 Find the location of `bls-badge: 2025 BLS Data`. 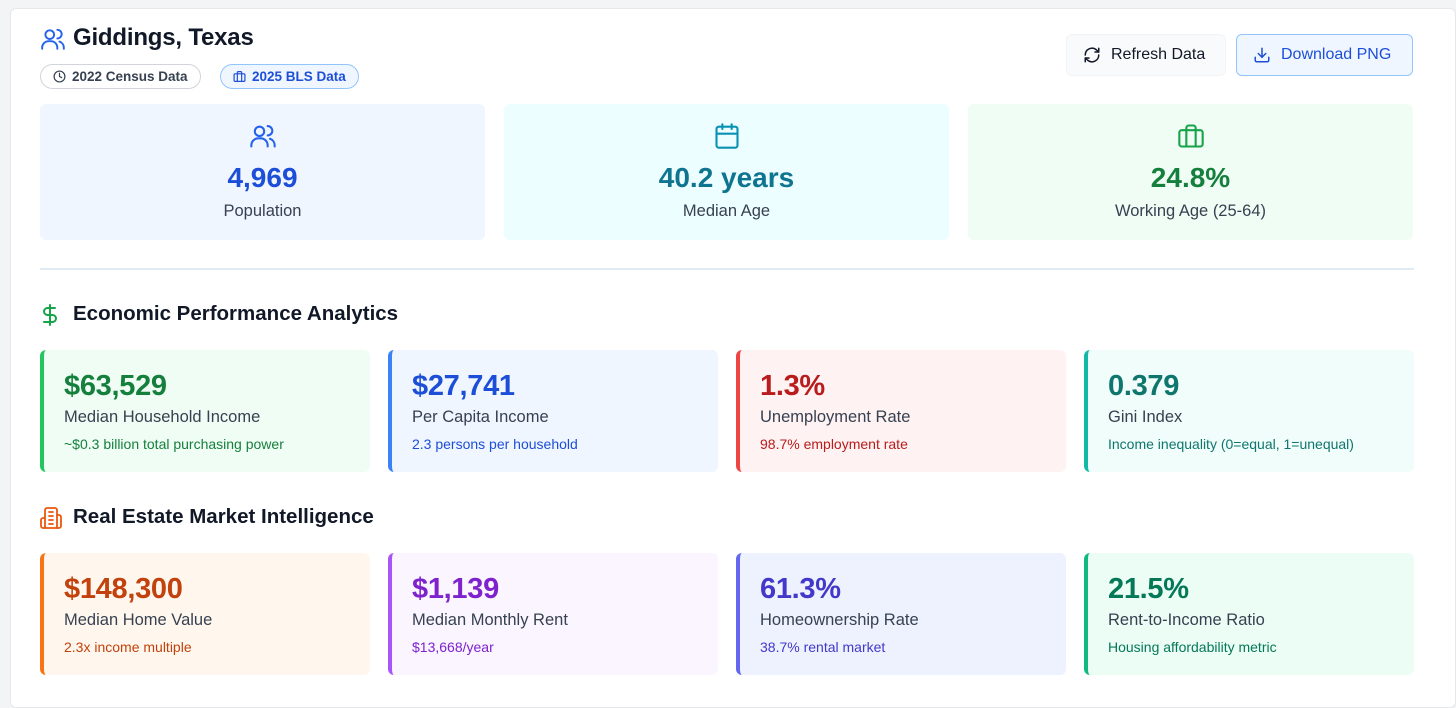

bls-badge: 2025 BLS Data is located at coordinates (289, 76).